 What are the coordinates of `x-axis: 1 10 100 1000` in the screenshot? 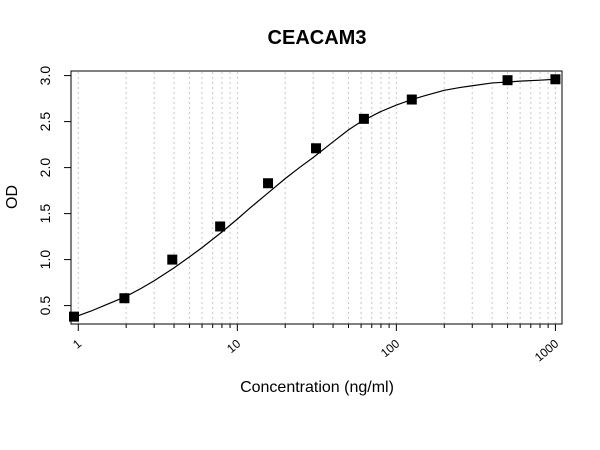 It's located at (316, 344).